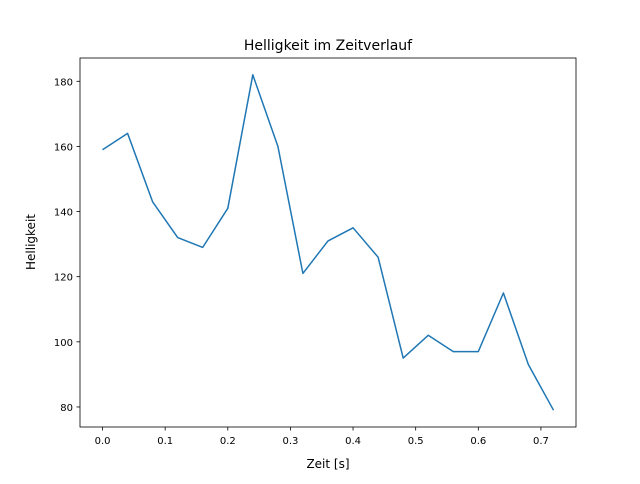 This screenshot has height=484, width=640. What do you see at coordinates (63, 343) in the screenshot?
I see `y-tick-label: 100` at bounding box center [63, 343].